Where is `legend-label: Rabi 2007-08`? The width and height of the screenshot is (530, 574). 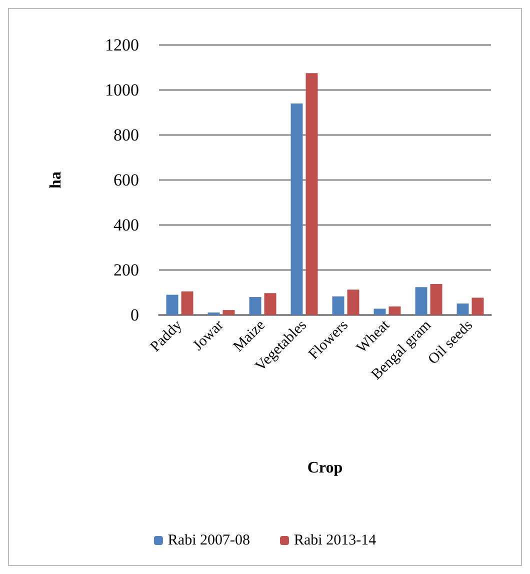
legend-label: Rabi 2007-08 is located at coordinates (209, 540).